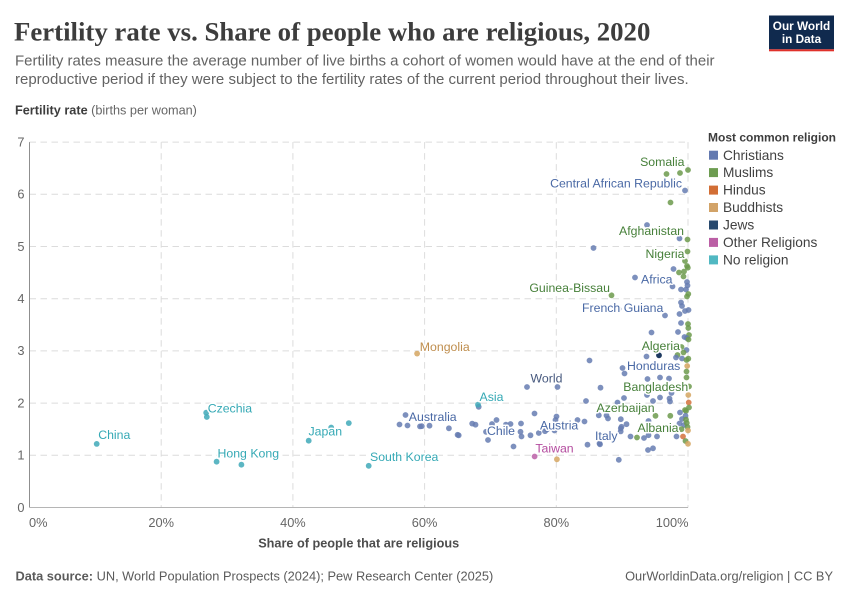 The image size is (850, 605). What do you see at coordinates (425, 522) in the screenshot?
I see `svg-text: 60%` at bounding box center [425, 522].